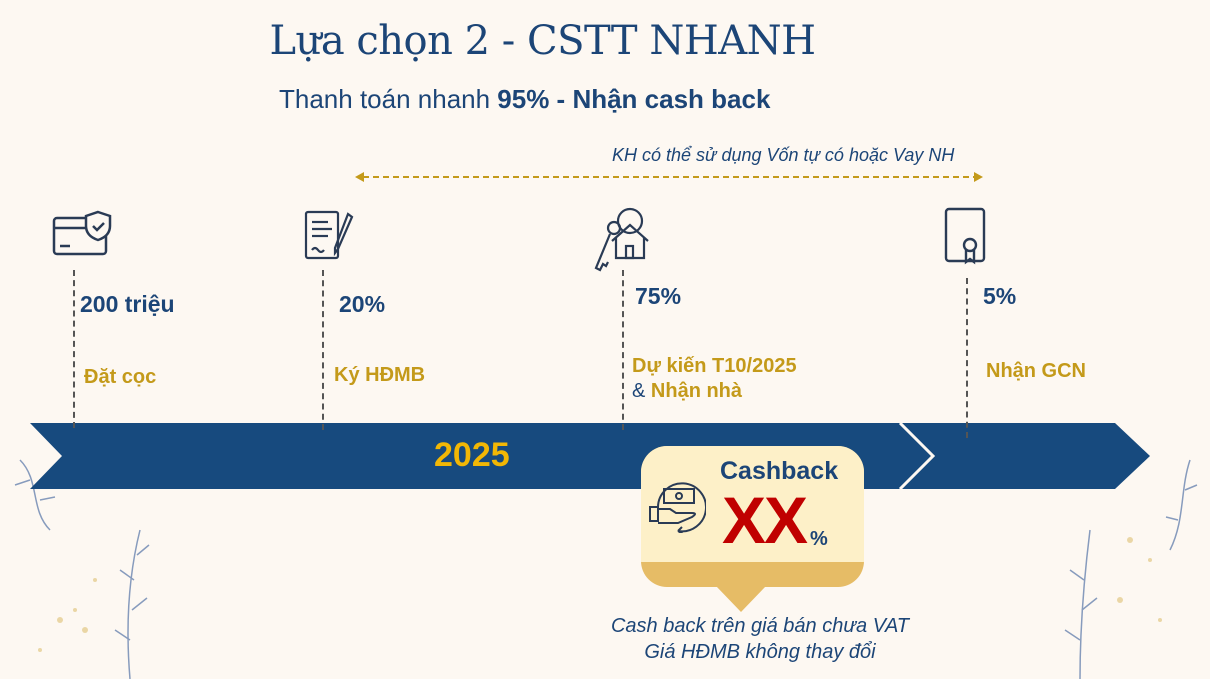 Image resolution: width=1210 pixels, height=679 pixels. Describe the element at coordinates (714, 366) in the screenshot. I see `milestone-label-line1: Dự kiến T10/2025` at that location.